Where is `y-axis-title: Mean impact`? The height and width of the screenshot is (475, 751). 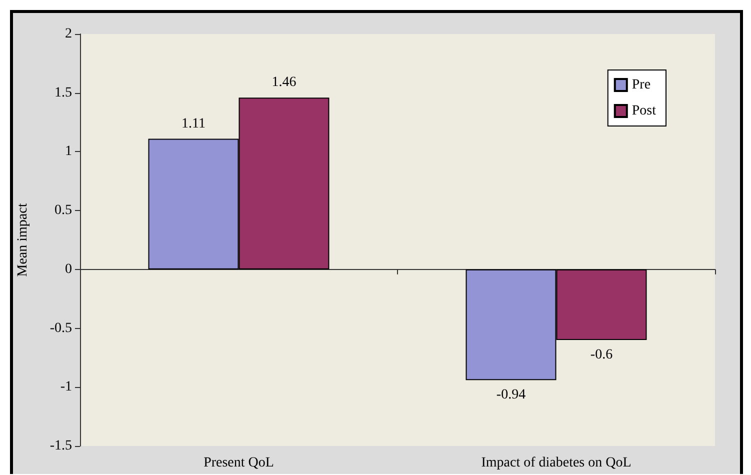
y-axis-title: Mean impact is located at coordinates (23, 240).